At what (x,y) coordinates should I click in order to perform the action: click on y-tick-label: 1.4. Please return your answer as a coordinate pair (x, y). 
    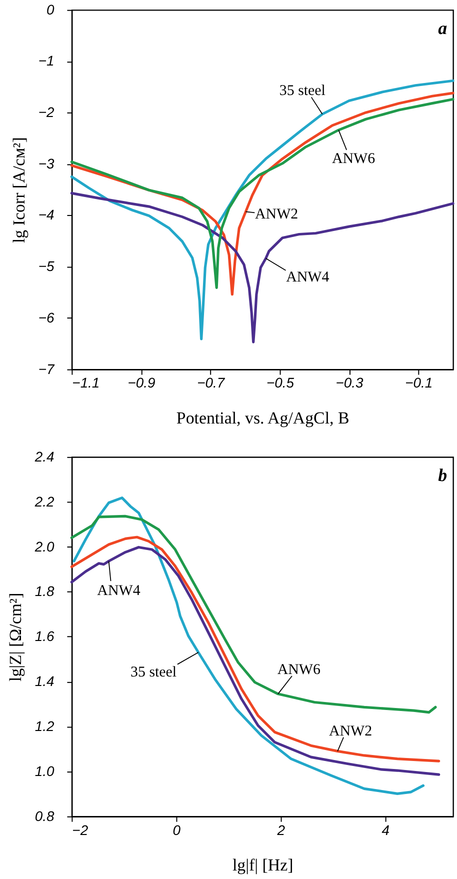
    Looking at the image, I should click on (44, 681).